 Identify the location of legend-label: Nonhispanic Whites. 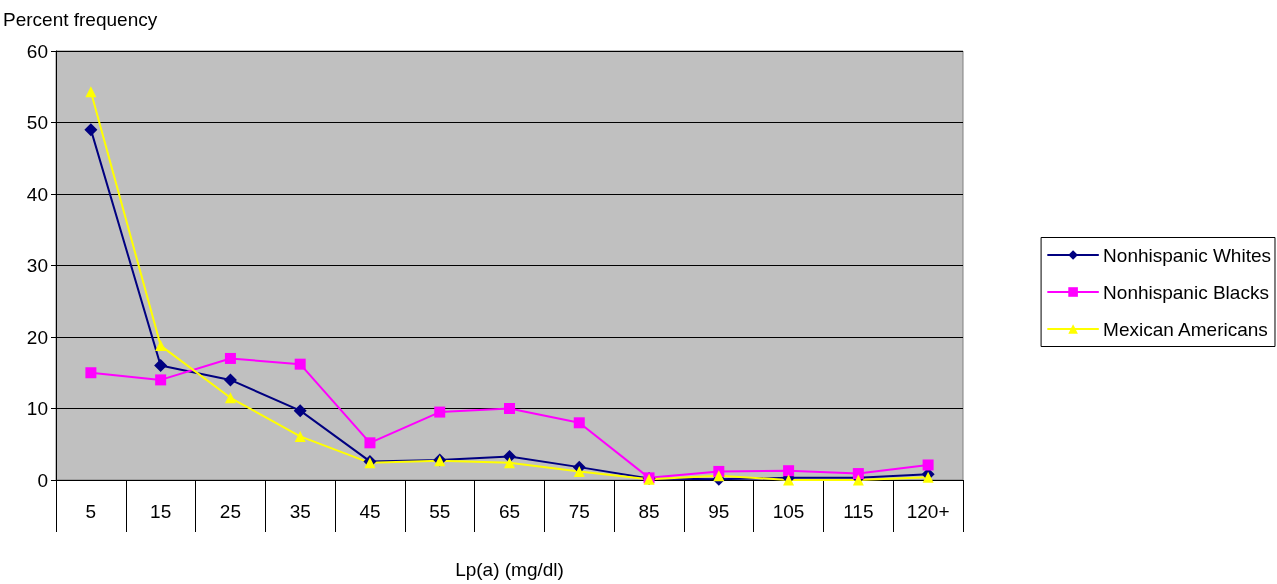
(1187, 255).